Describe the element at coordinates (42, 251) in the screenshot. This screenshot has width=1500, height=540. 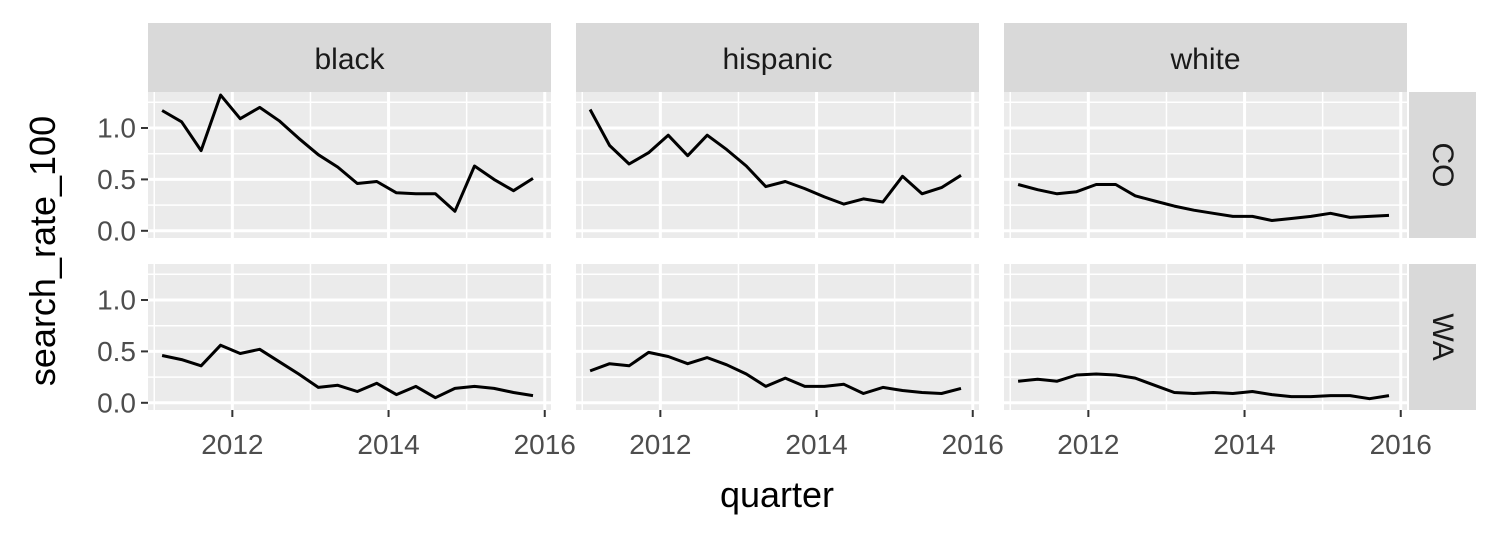
I see `y-axis-title: search_rate_100` at that location.